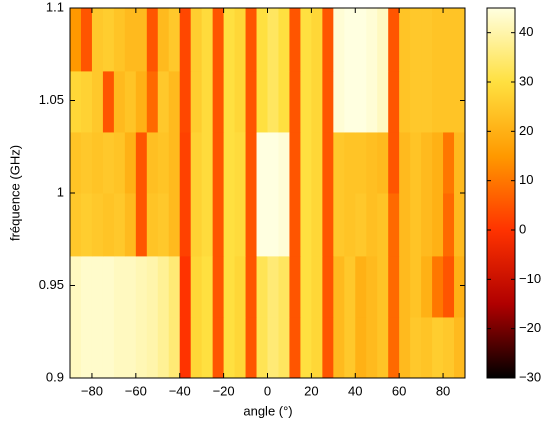  What do you see at coordinates (311, 390) in the screenshot?
I see `x-tick-label: 20` at bounding box center [311, 390].